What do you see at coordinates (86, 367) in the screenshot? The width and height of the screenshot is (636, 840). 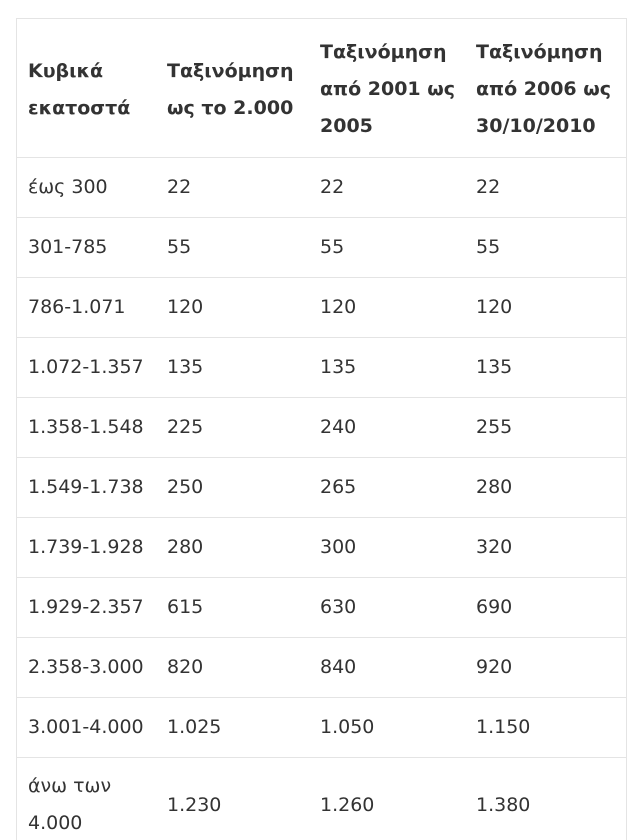 I see `cell-cubic-range: 1.072-1.357` at bounding box center [86, 367].